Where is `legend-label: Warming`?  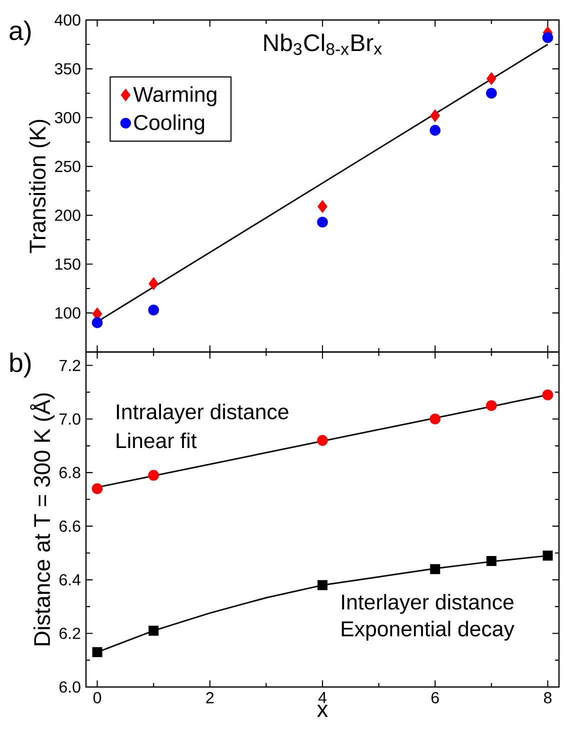 legend-label: Warming is located at coordinates (174, 96).